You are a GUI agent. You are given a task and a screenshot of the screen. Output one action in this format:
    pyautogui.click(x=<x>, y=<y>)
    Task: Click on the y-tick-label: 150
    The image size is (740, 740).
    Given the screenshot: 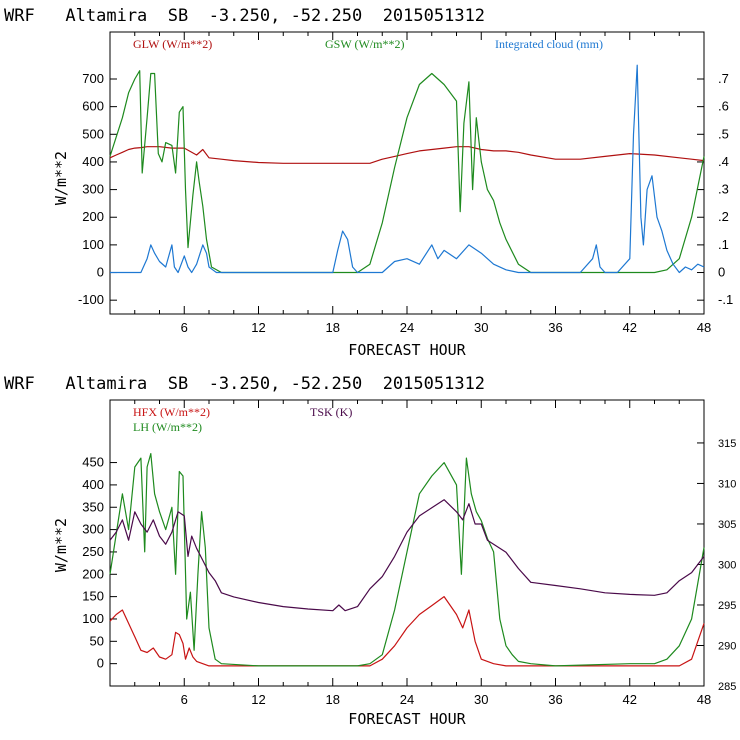 What is the action you would take?
    pyautogui.click(x=93, y=596)
    